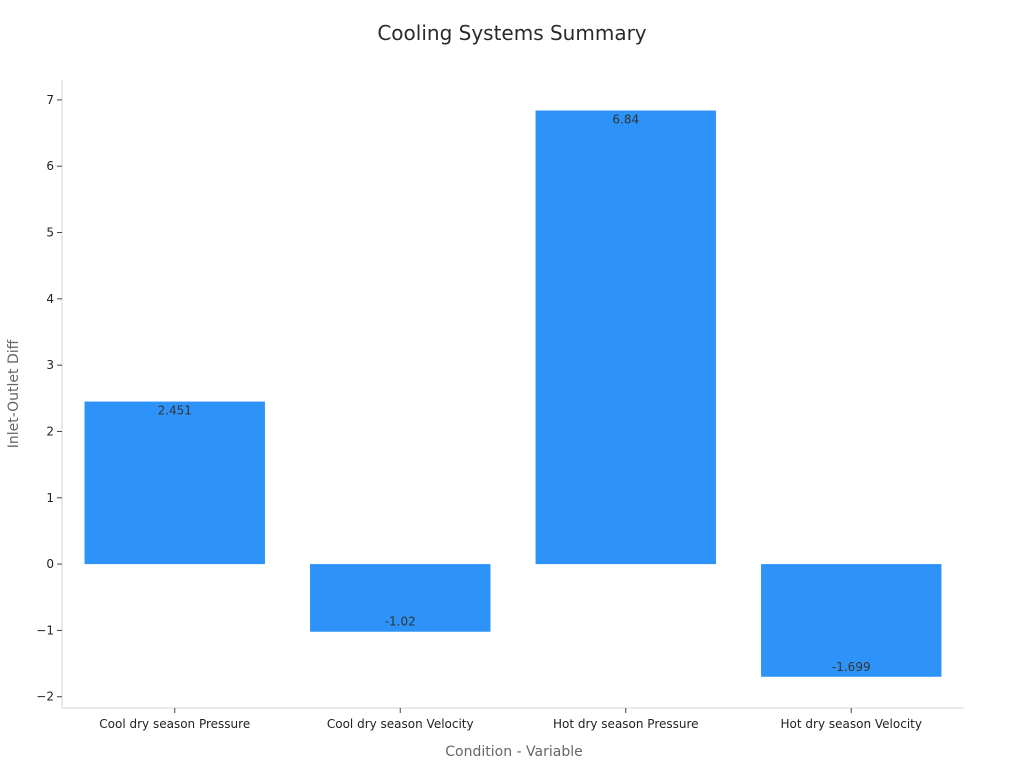  Describe the element at coordinates (50, 299) in the screenshot. I see `y-tick-label: 4` at that location.